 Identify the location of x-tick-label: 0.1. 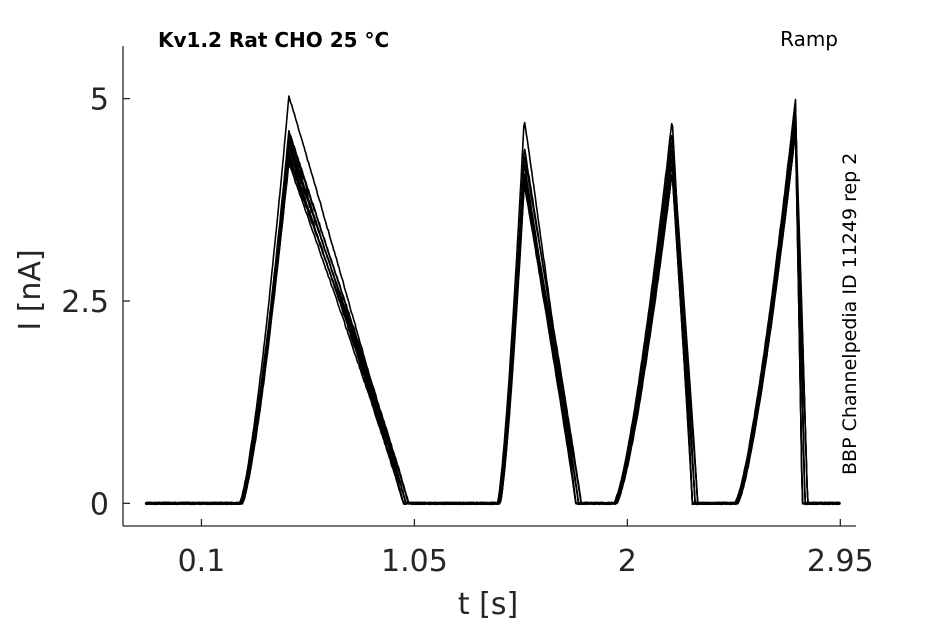
(202, 561).